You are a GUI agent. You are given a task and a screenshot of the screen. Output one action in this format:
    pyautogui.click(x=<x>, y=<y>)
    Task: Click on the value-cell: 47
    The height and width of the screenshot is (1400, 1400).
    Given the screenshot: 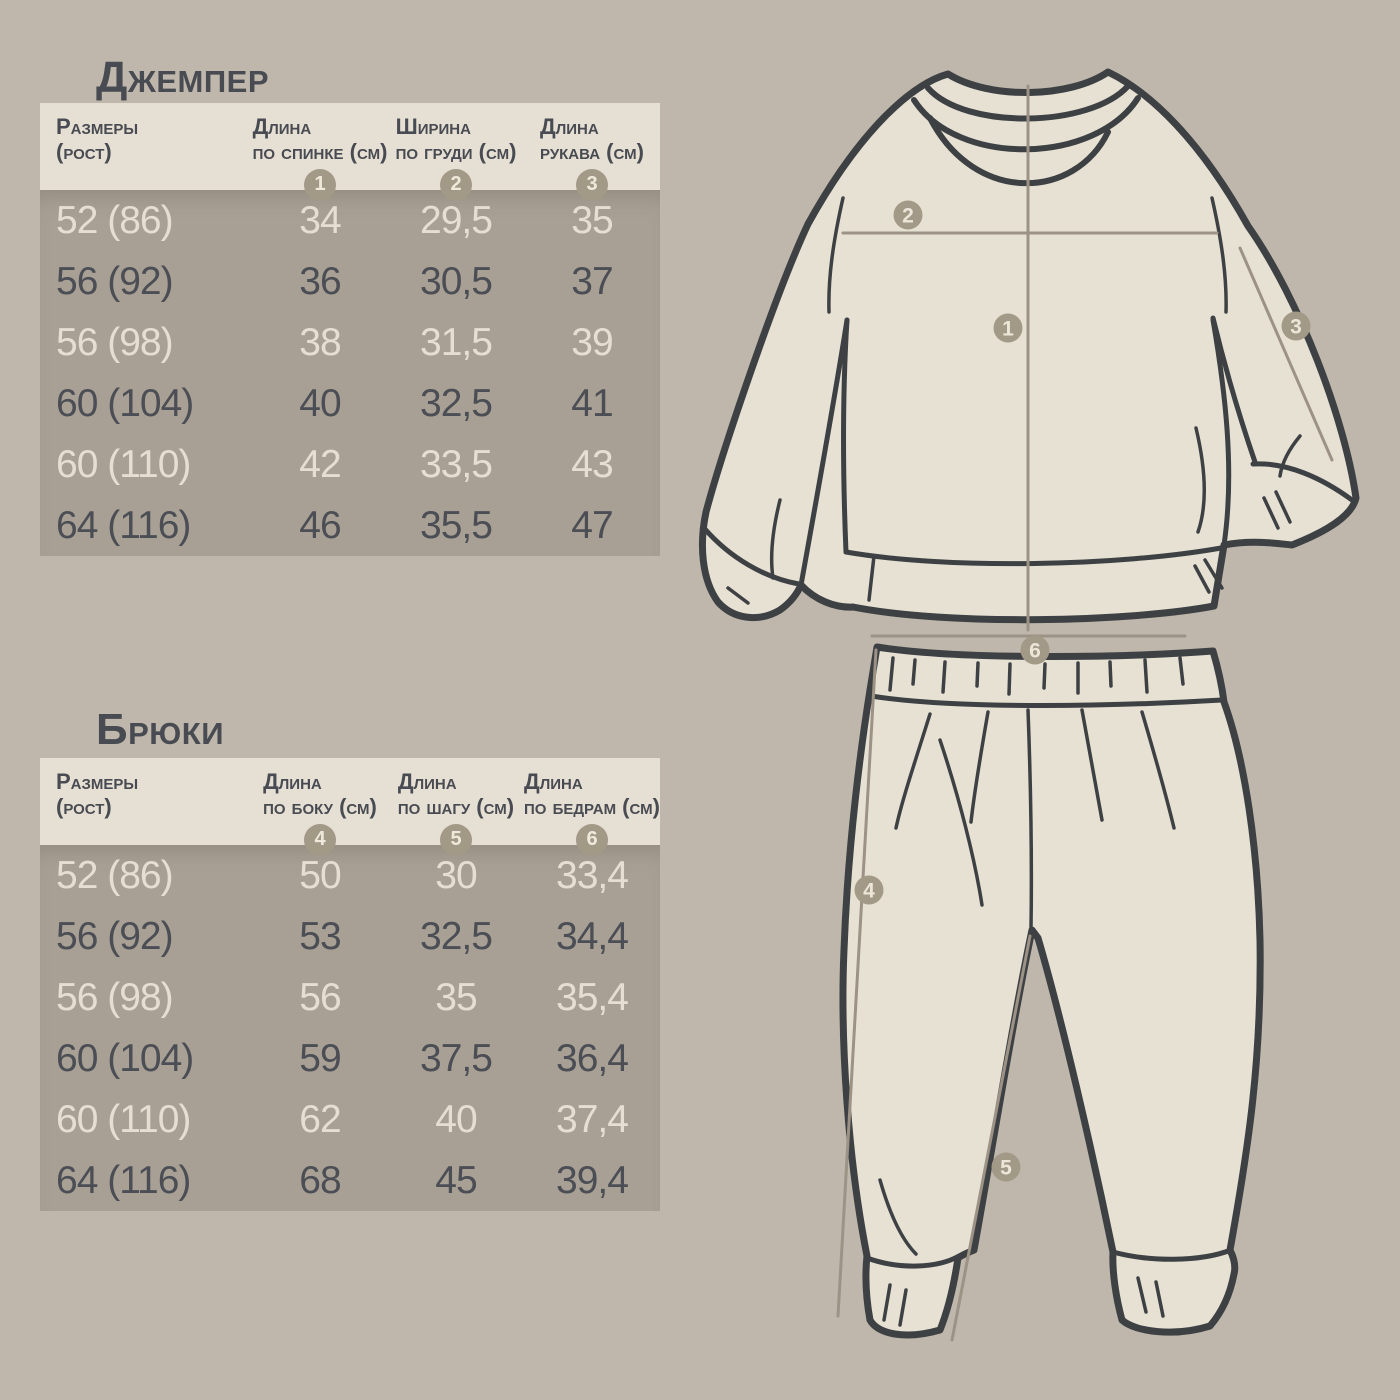 What is the action you would take?
    pyautogui.click(x=592, y=525)
    